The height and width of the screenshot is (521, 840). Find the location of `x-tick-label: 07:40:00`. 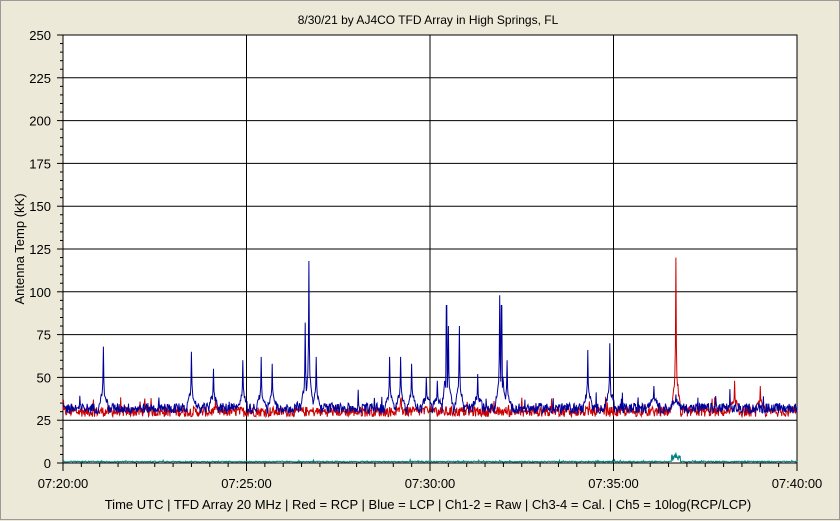

x-tick-label: 07:40:00 is located at coordinates (797, 483).